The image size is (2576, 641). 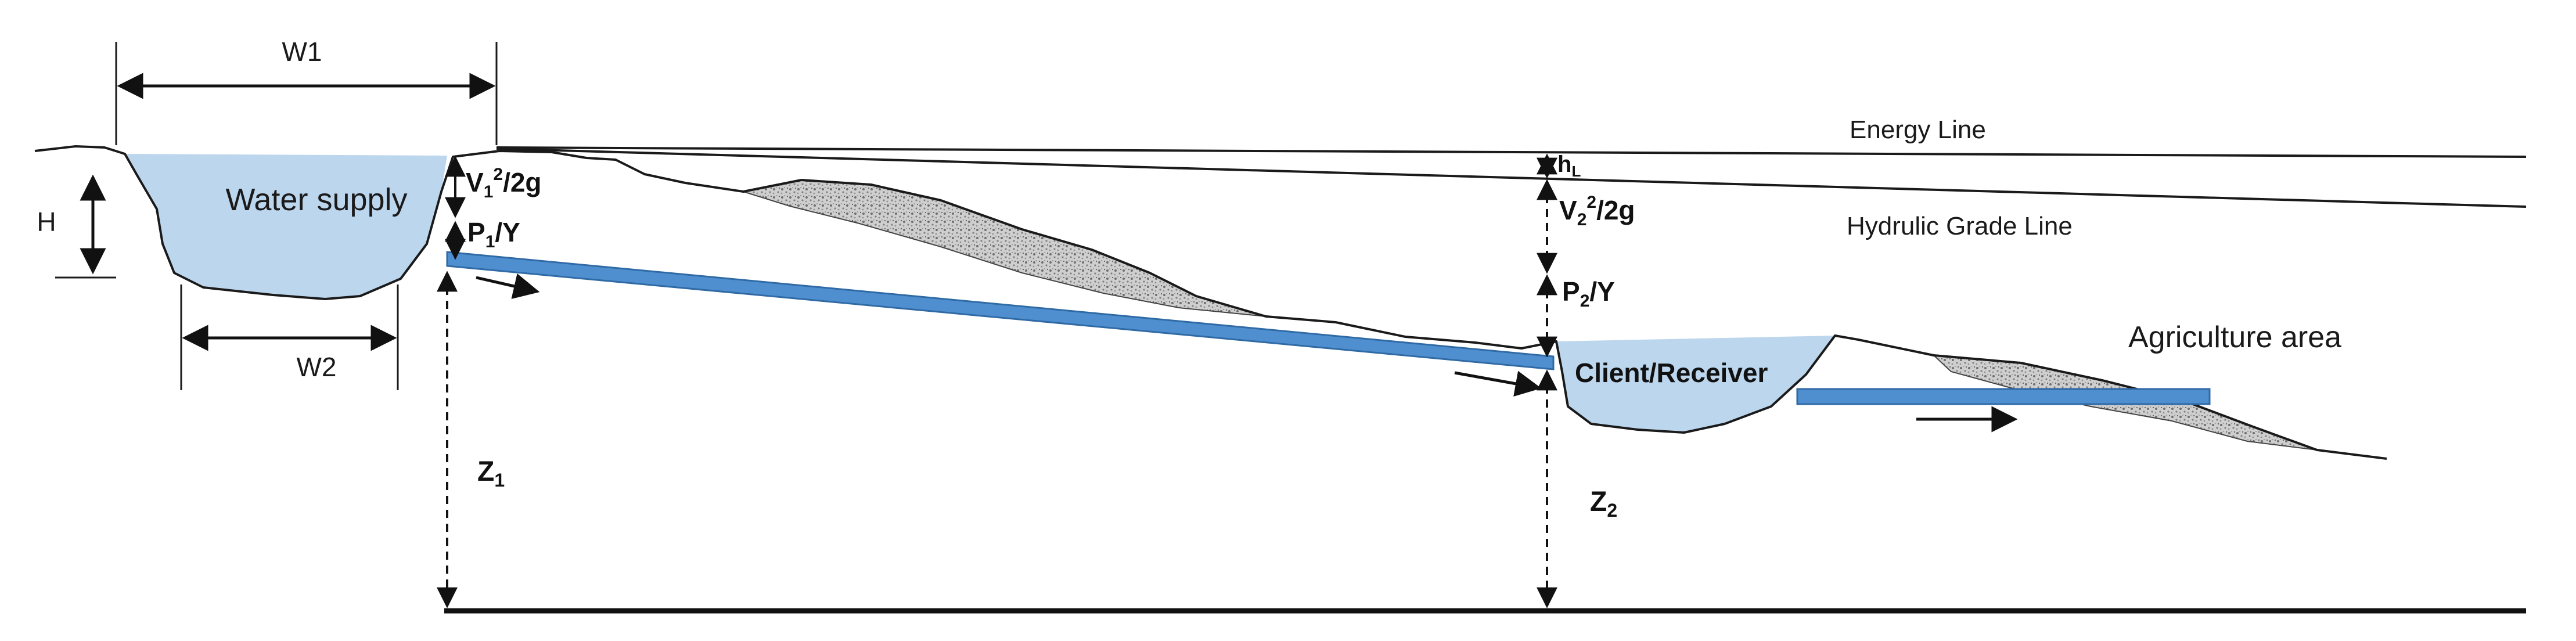 I want to click on v2-head-label: V22/2g, so click(x=1597, y=211).